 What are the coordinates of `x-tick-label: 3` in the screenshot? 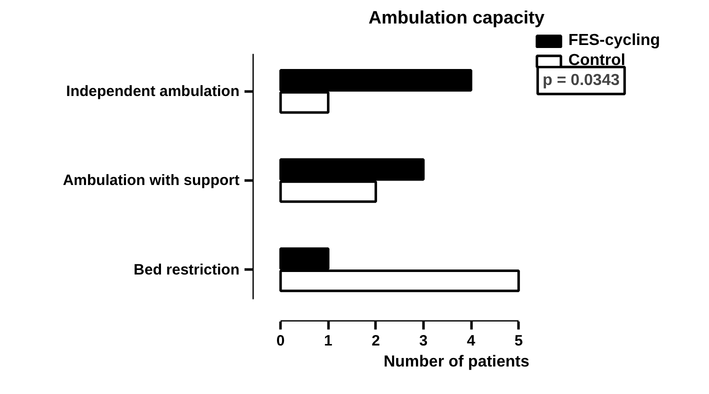 It's located at (423, 341).